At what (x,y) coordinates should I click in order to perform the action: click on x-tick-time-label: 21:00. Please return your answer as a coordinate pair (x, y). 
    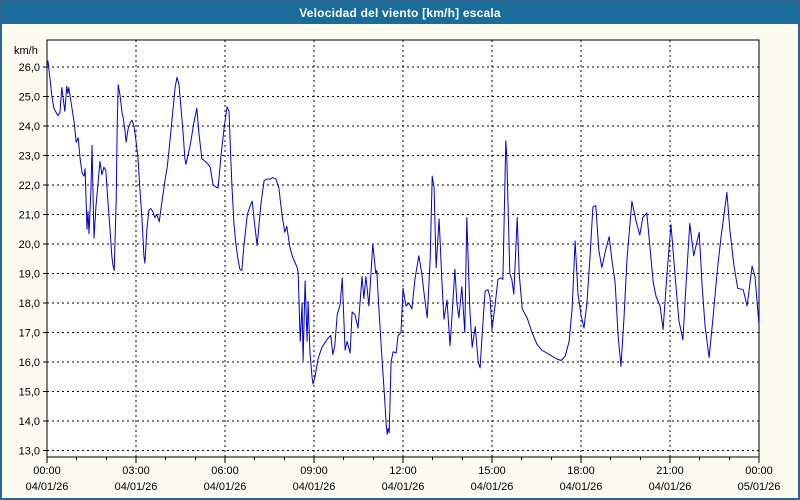
    Looking at the image, I should click on (670, 471).